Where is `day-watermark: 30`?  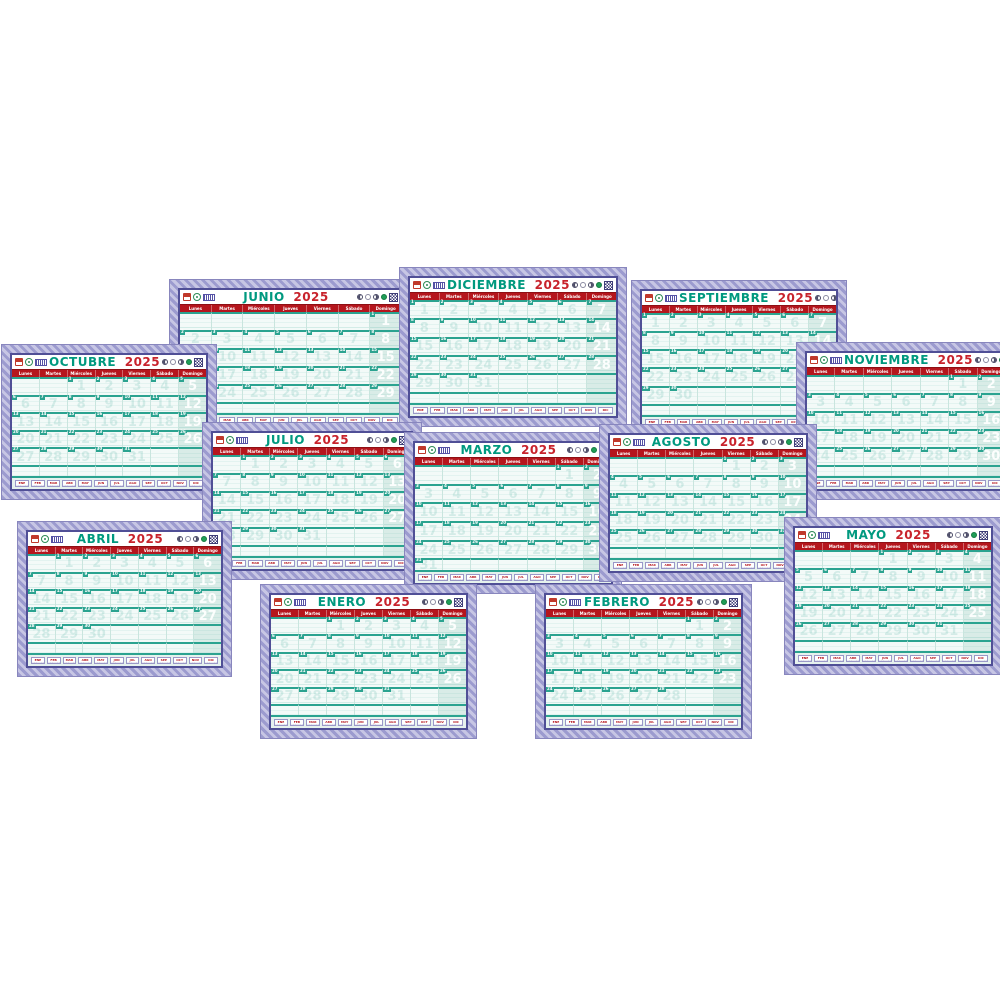
day-watermark: 30 is located at coordinates (764, 539).